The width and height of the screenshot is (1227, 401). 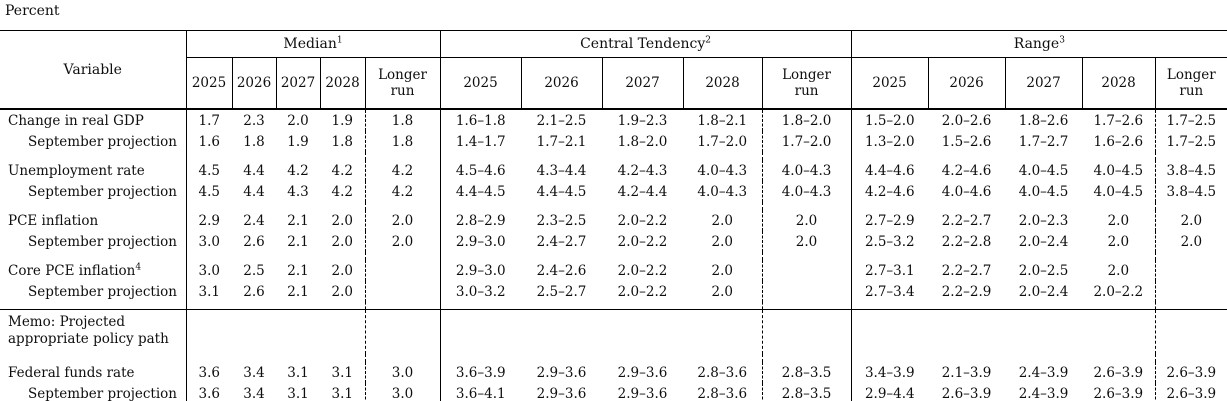 What do you see at coordinates (72, 270) in the screenshot?
I see `row-label-text: Core PCE inflation` at bounding box center [72, 270].